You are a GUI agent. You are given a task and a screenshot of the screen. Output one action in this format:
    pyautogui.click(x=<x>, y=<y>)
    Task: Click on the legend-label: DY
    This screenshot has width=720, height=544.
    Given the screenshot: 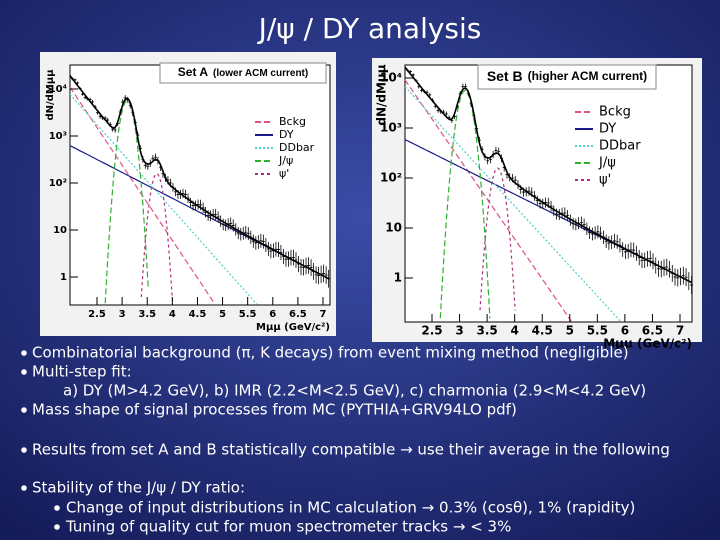 What is the action you would take?
    pyautogui.click(x=607, y=129)
    